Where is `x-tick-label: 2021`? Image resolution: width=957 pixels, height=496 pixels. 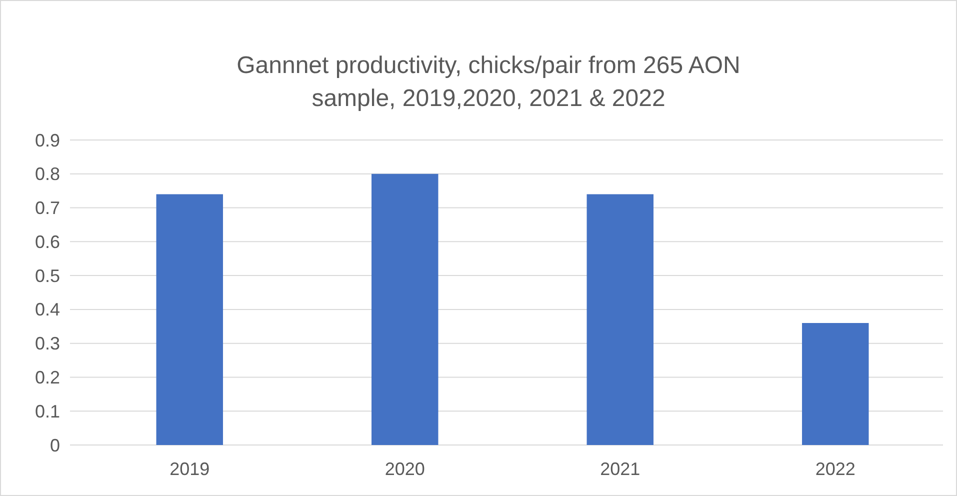 x-tick-label: 2021 is located at coordinates (620, 469).